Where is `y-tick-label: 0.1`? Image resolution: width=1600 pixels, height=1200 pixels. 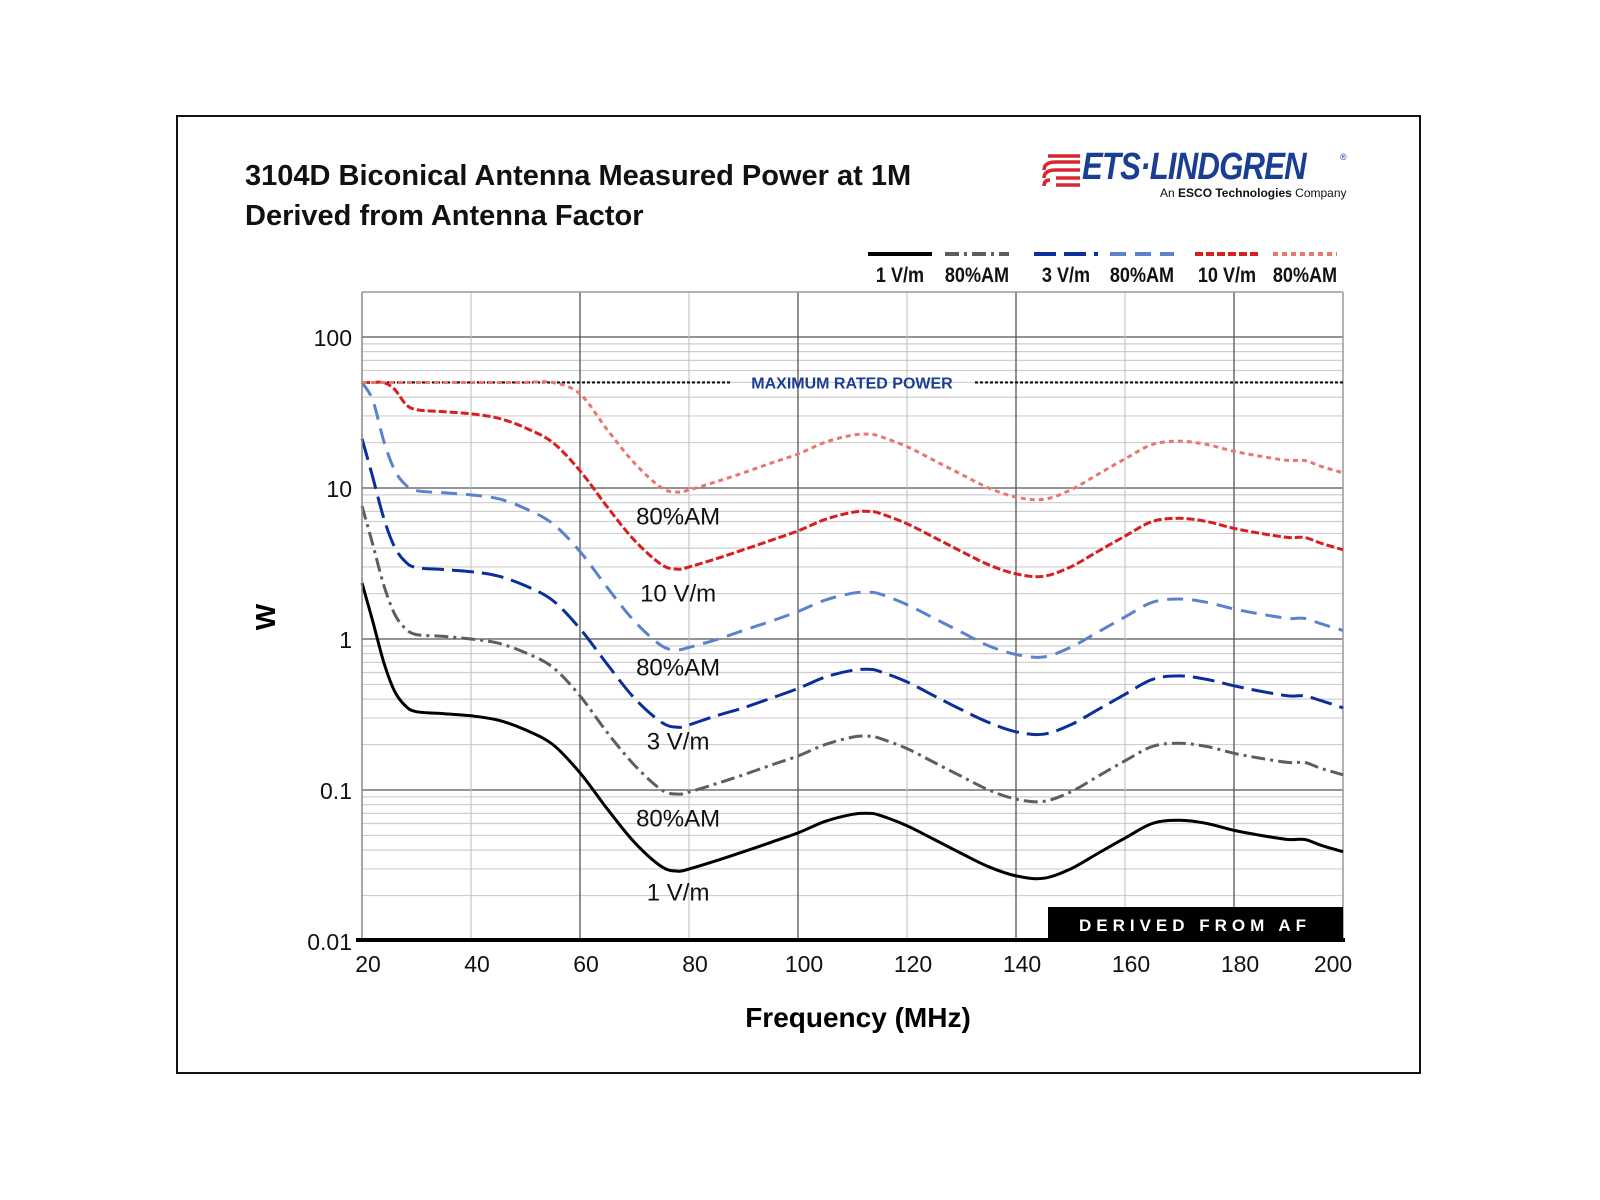
y-tick-label: 0.1 is located at coordinates (336, 791).